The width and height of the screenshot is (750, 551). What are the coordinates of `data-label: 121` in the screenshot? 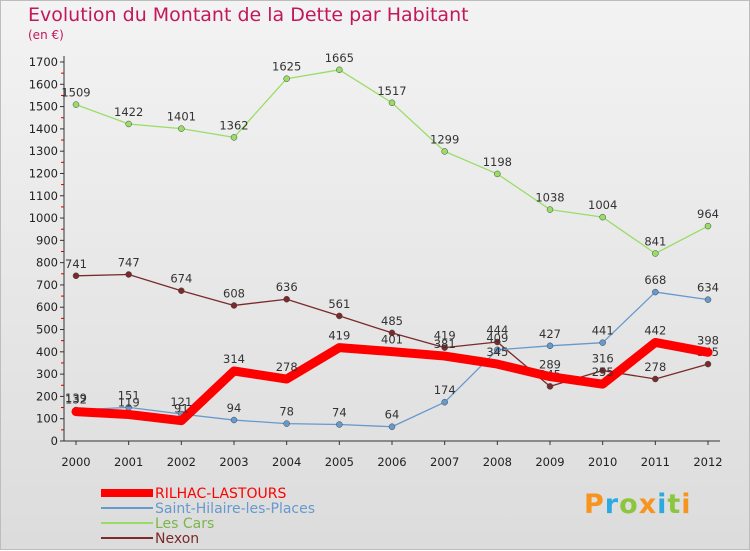 It's located at (181, 402).